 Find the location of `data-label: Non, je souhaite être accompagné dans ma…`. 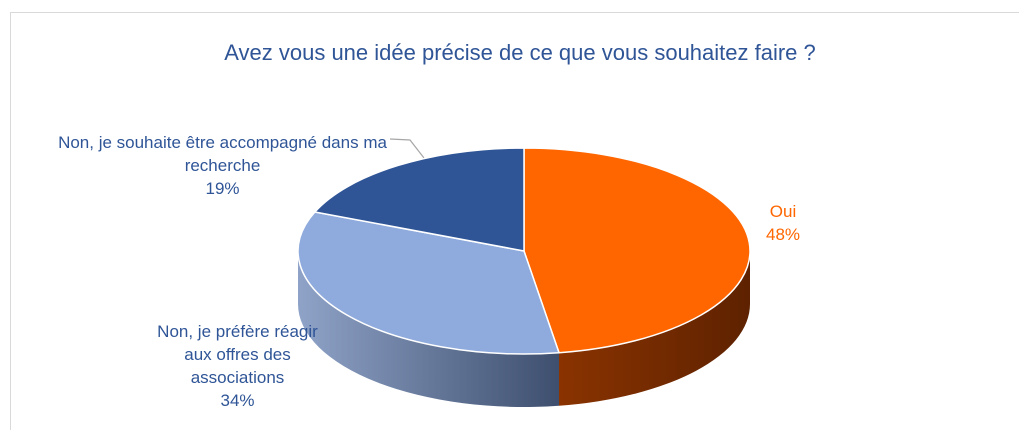

data-label: Non, je souhaite être accompagné dans ma… is located at coordinates (222, 165).